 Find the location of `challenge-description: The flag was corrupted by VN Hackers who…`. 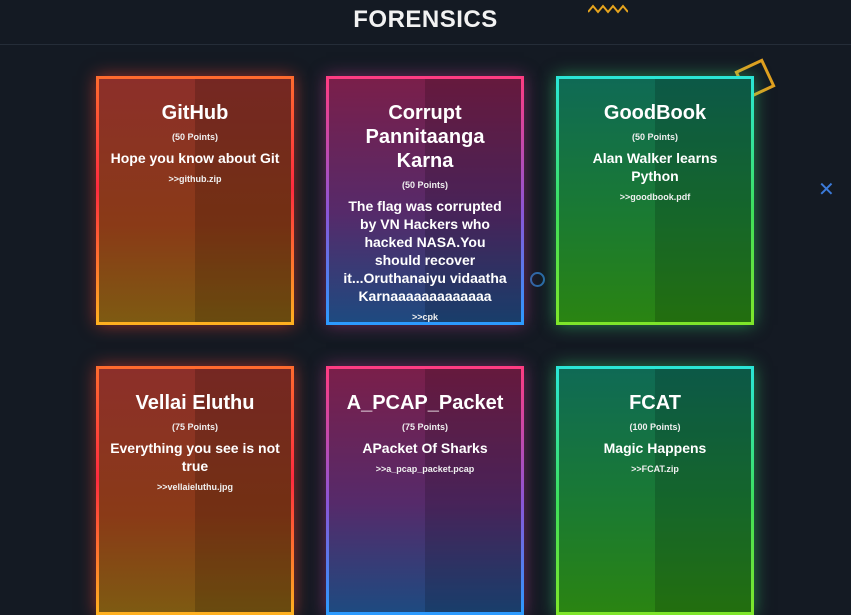

challenge-description: The flag was corrupted by VN Hackers who… is located at coordinates (425, 251).